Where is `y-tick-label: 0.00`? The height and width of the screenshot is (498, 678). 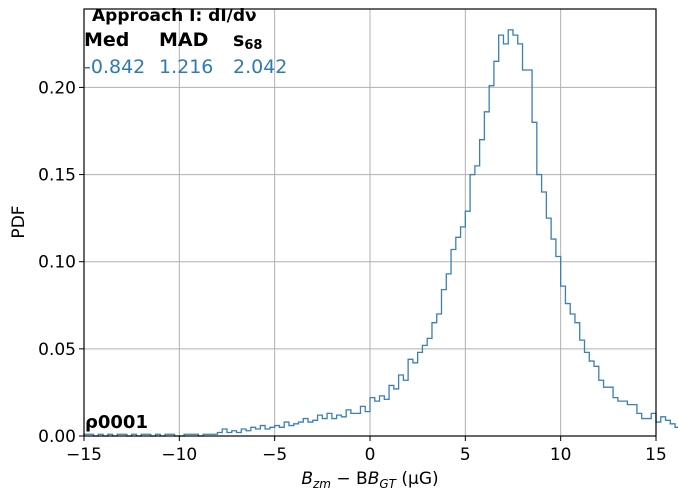 y-tick-label: 0.00 is located at coordinates (57, 437).